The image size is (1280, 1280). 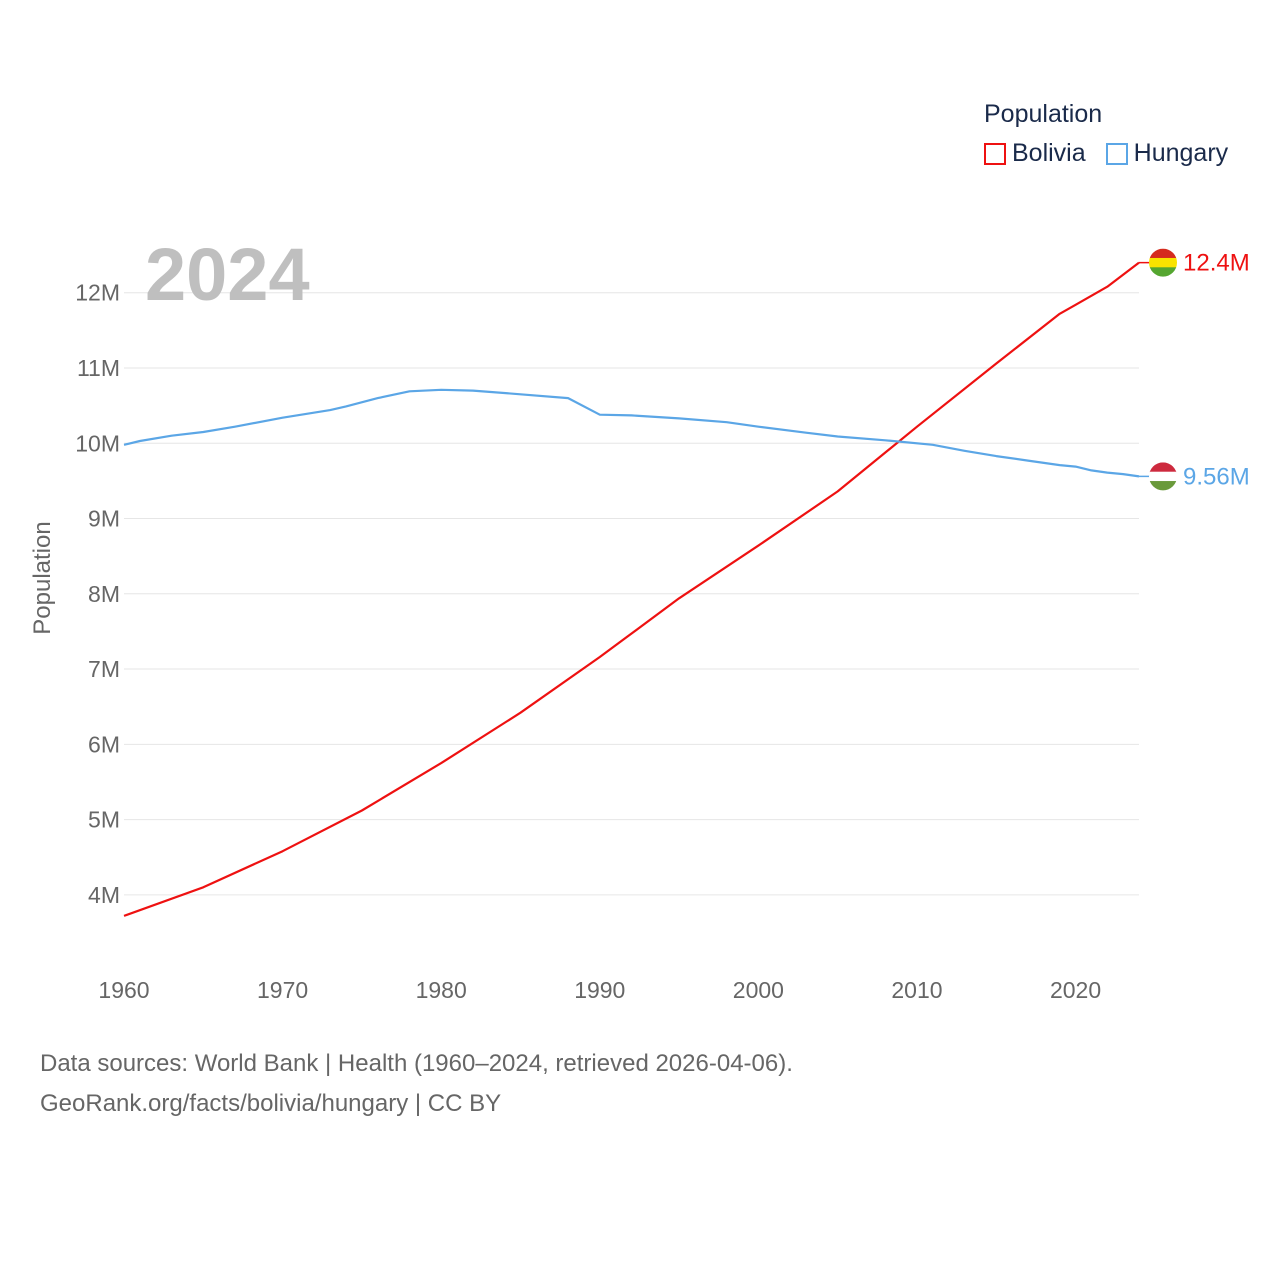 I want to click on x-tick-2000: 2000, so click(x=758, y=990).